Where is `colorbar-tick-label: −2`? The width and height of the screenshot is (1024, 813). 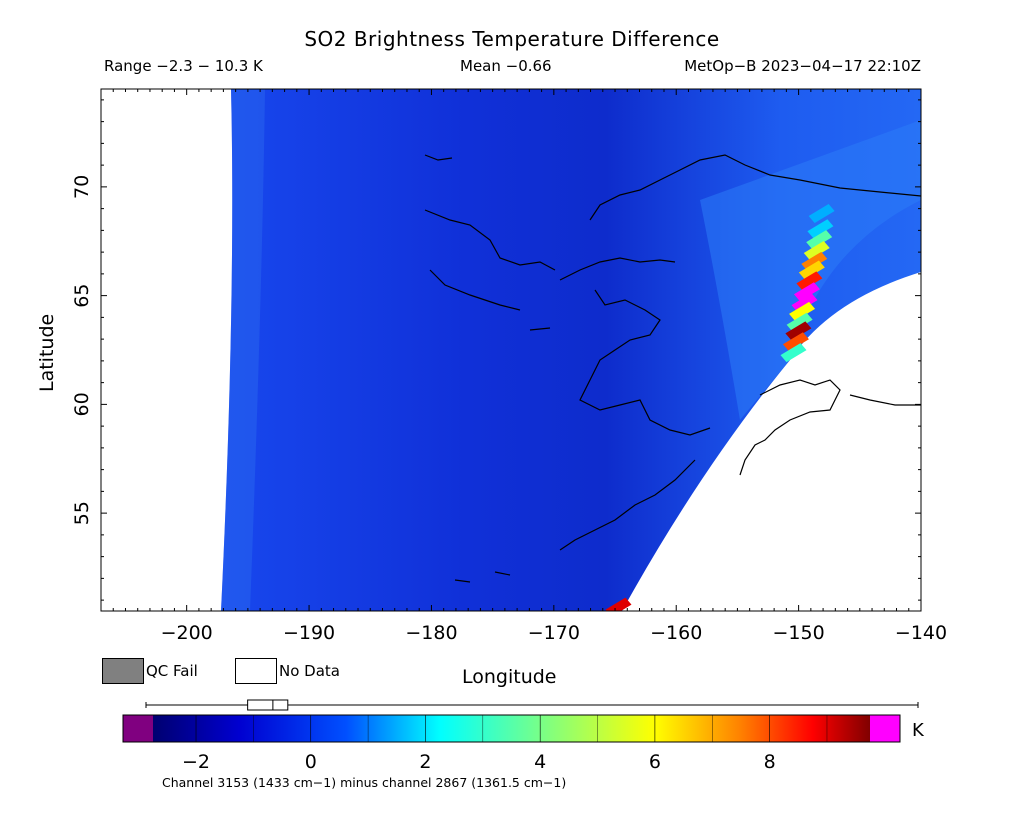 colorbar-tick-label: −2 is located at coordinates (196, 762).